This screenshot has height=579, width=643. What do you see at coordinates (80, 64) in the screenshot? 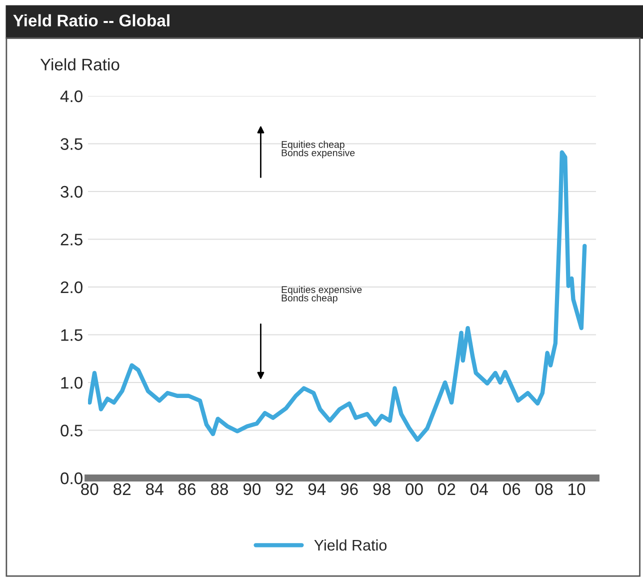
I see `y-axis-title: Yield Ratio` at bounding box center [80, 64].